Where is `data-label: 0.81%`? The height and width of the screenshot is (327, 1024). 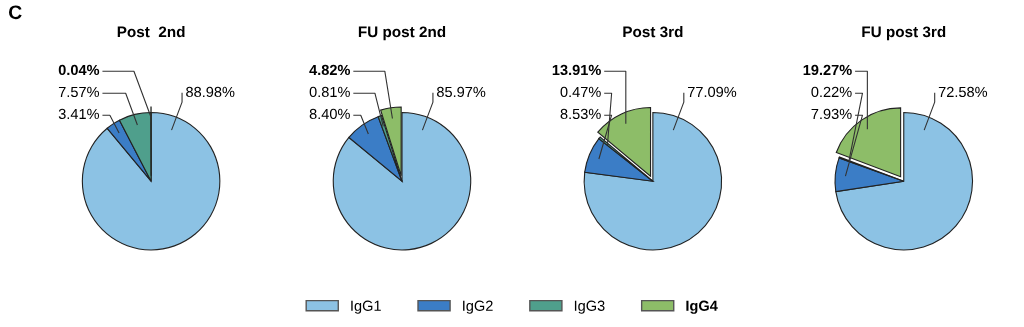 data-label: 0.81% is located at coordinates (329, 92).